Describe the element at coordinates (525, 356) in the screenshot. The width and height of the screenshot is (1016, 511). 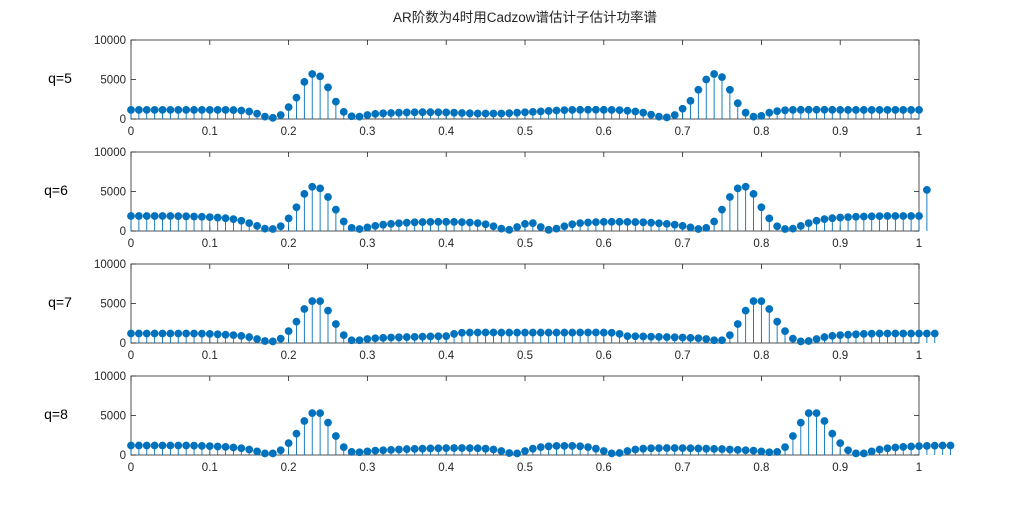
I see `x-tick-label: 0.5` at that location.